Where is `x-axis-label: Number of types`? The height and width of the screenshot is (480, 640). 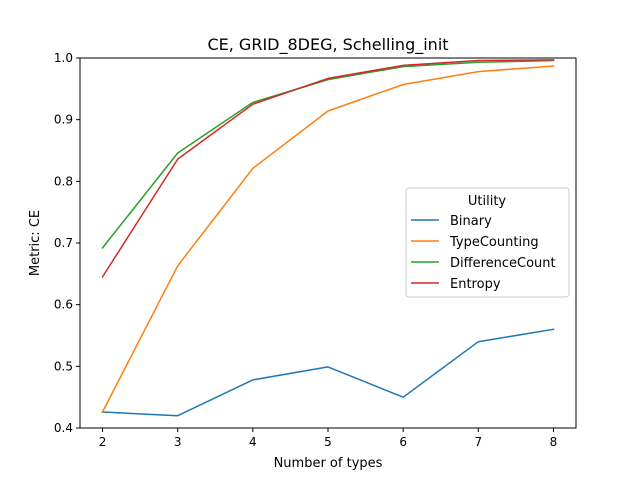 x-axis-label: Number of types is located at coordinates (328, 463).